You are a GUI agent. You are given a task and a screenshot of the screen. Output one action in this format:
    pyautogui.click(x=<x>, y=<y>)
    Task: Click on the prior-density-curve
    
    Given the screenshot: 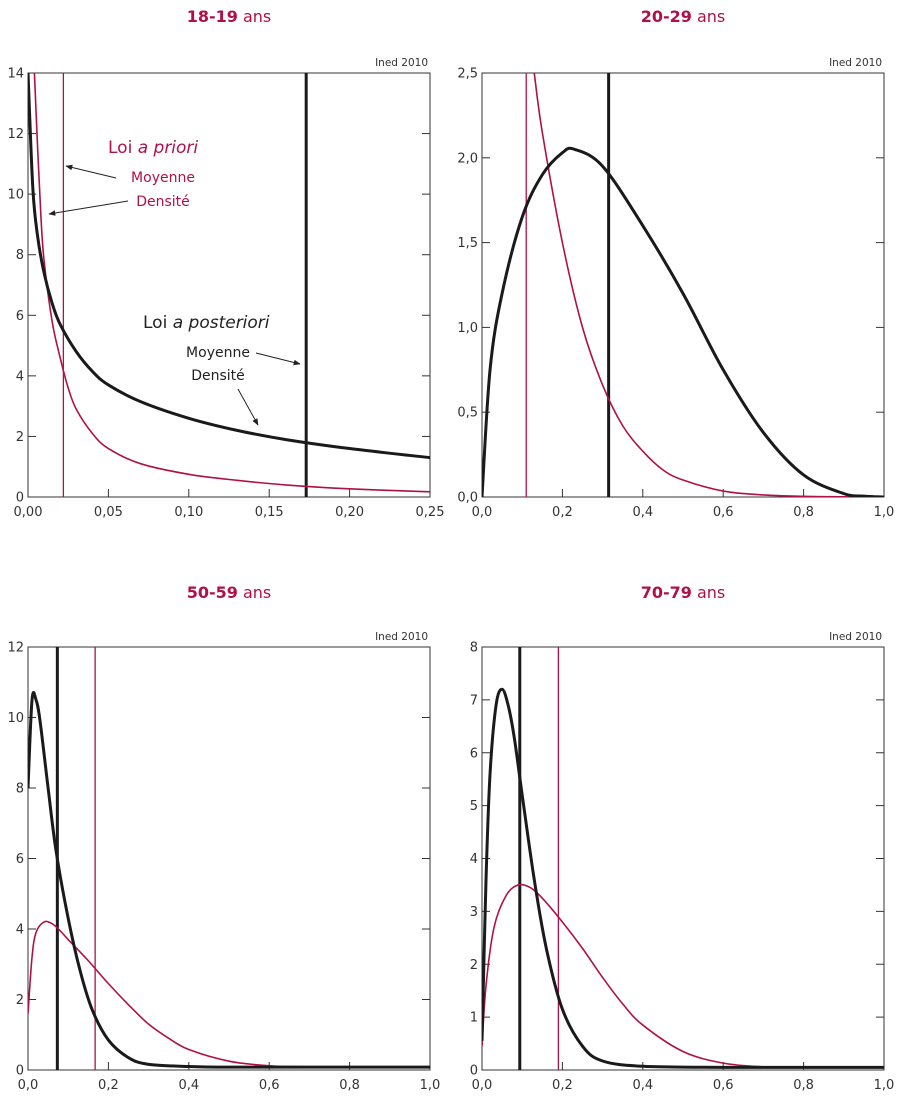 What is the action you would take?
    pyautogui.click(x=683, y=976)
    